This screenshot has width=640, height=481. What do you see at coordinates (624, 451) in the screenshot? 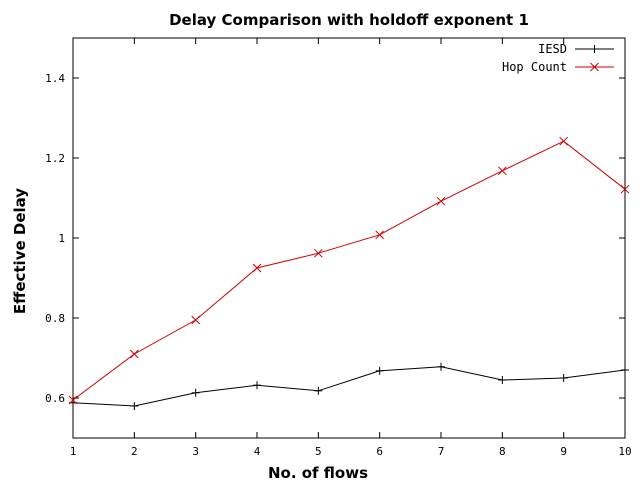
I see `x-tick-label: 10` at bounding box center [624, 451].